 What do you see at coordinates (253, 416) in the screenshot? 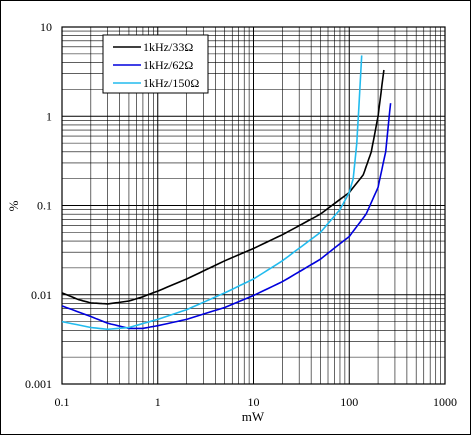
I see `x-axis-label: mW` at bounding box center [253, 416].